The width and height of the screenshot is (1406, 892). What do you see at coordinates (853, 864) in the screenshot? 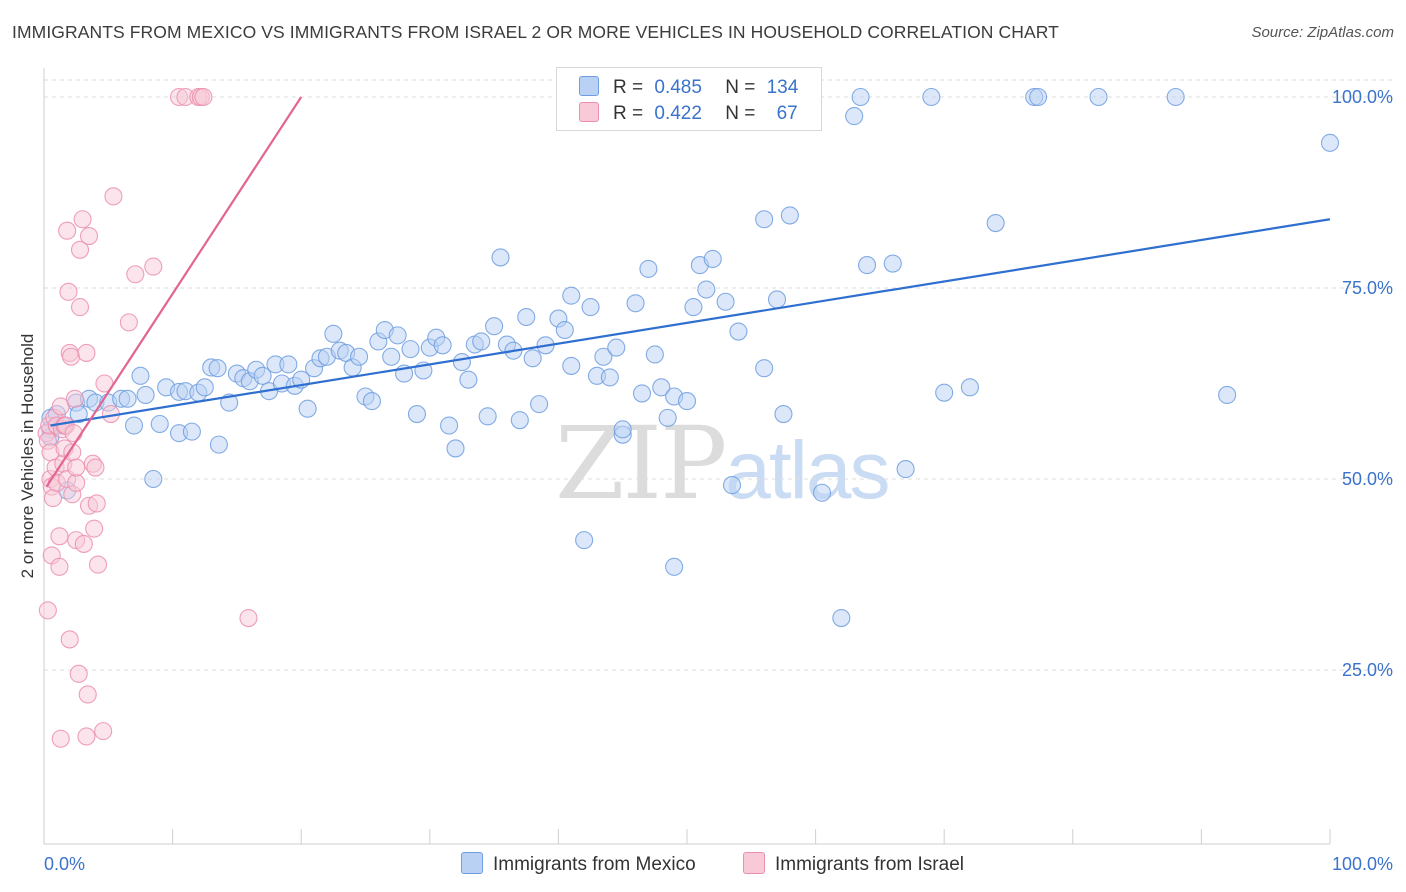
I see `legend-item-israel: Immigrants from Israel` at bounding box center [853, 864].